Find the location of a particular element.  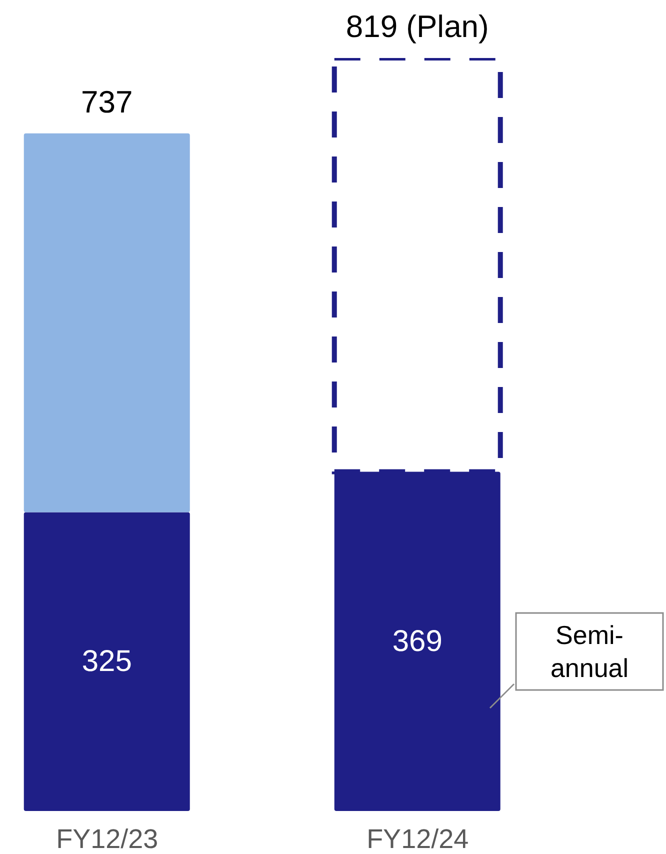

data-label: 369 is located at coordinates (417, 641).